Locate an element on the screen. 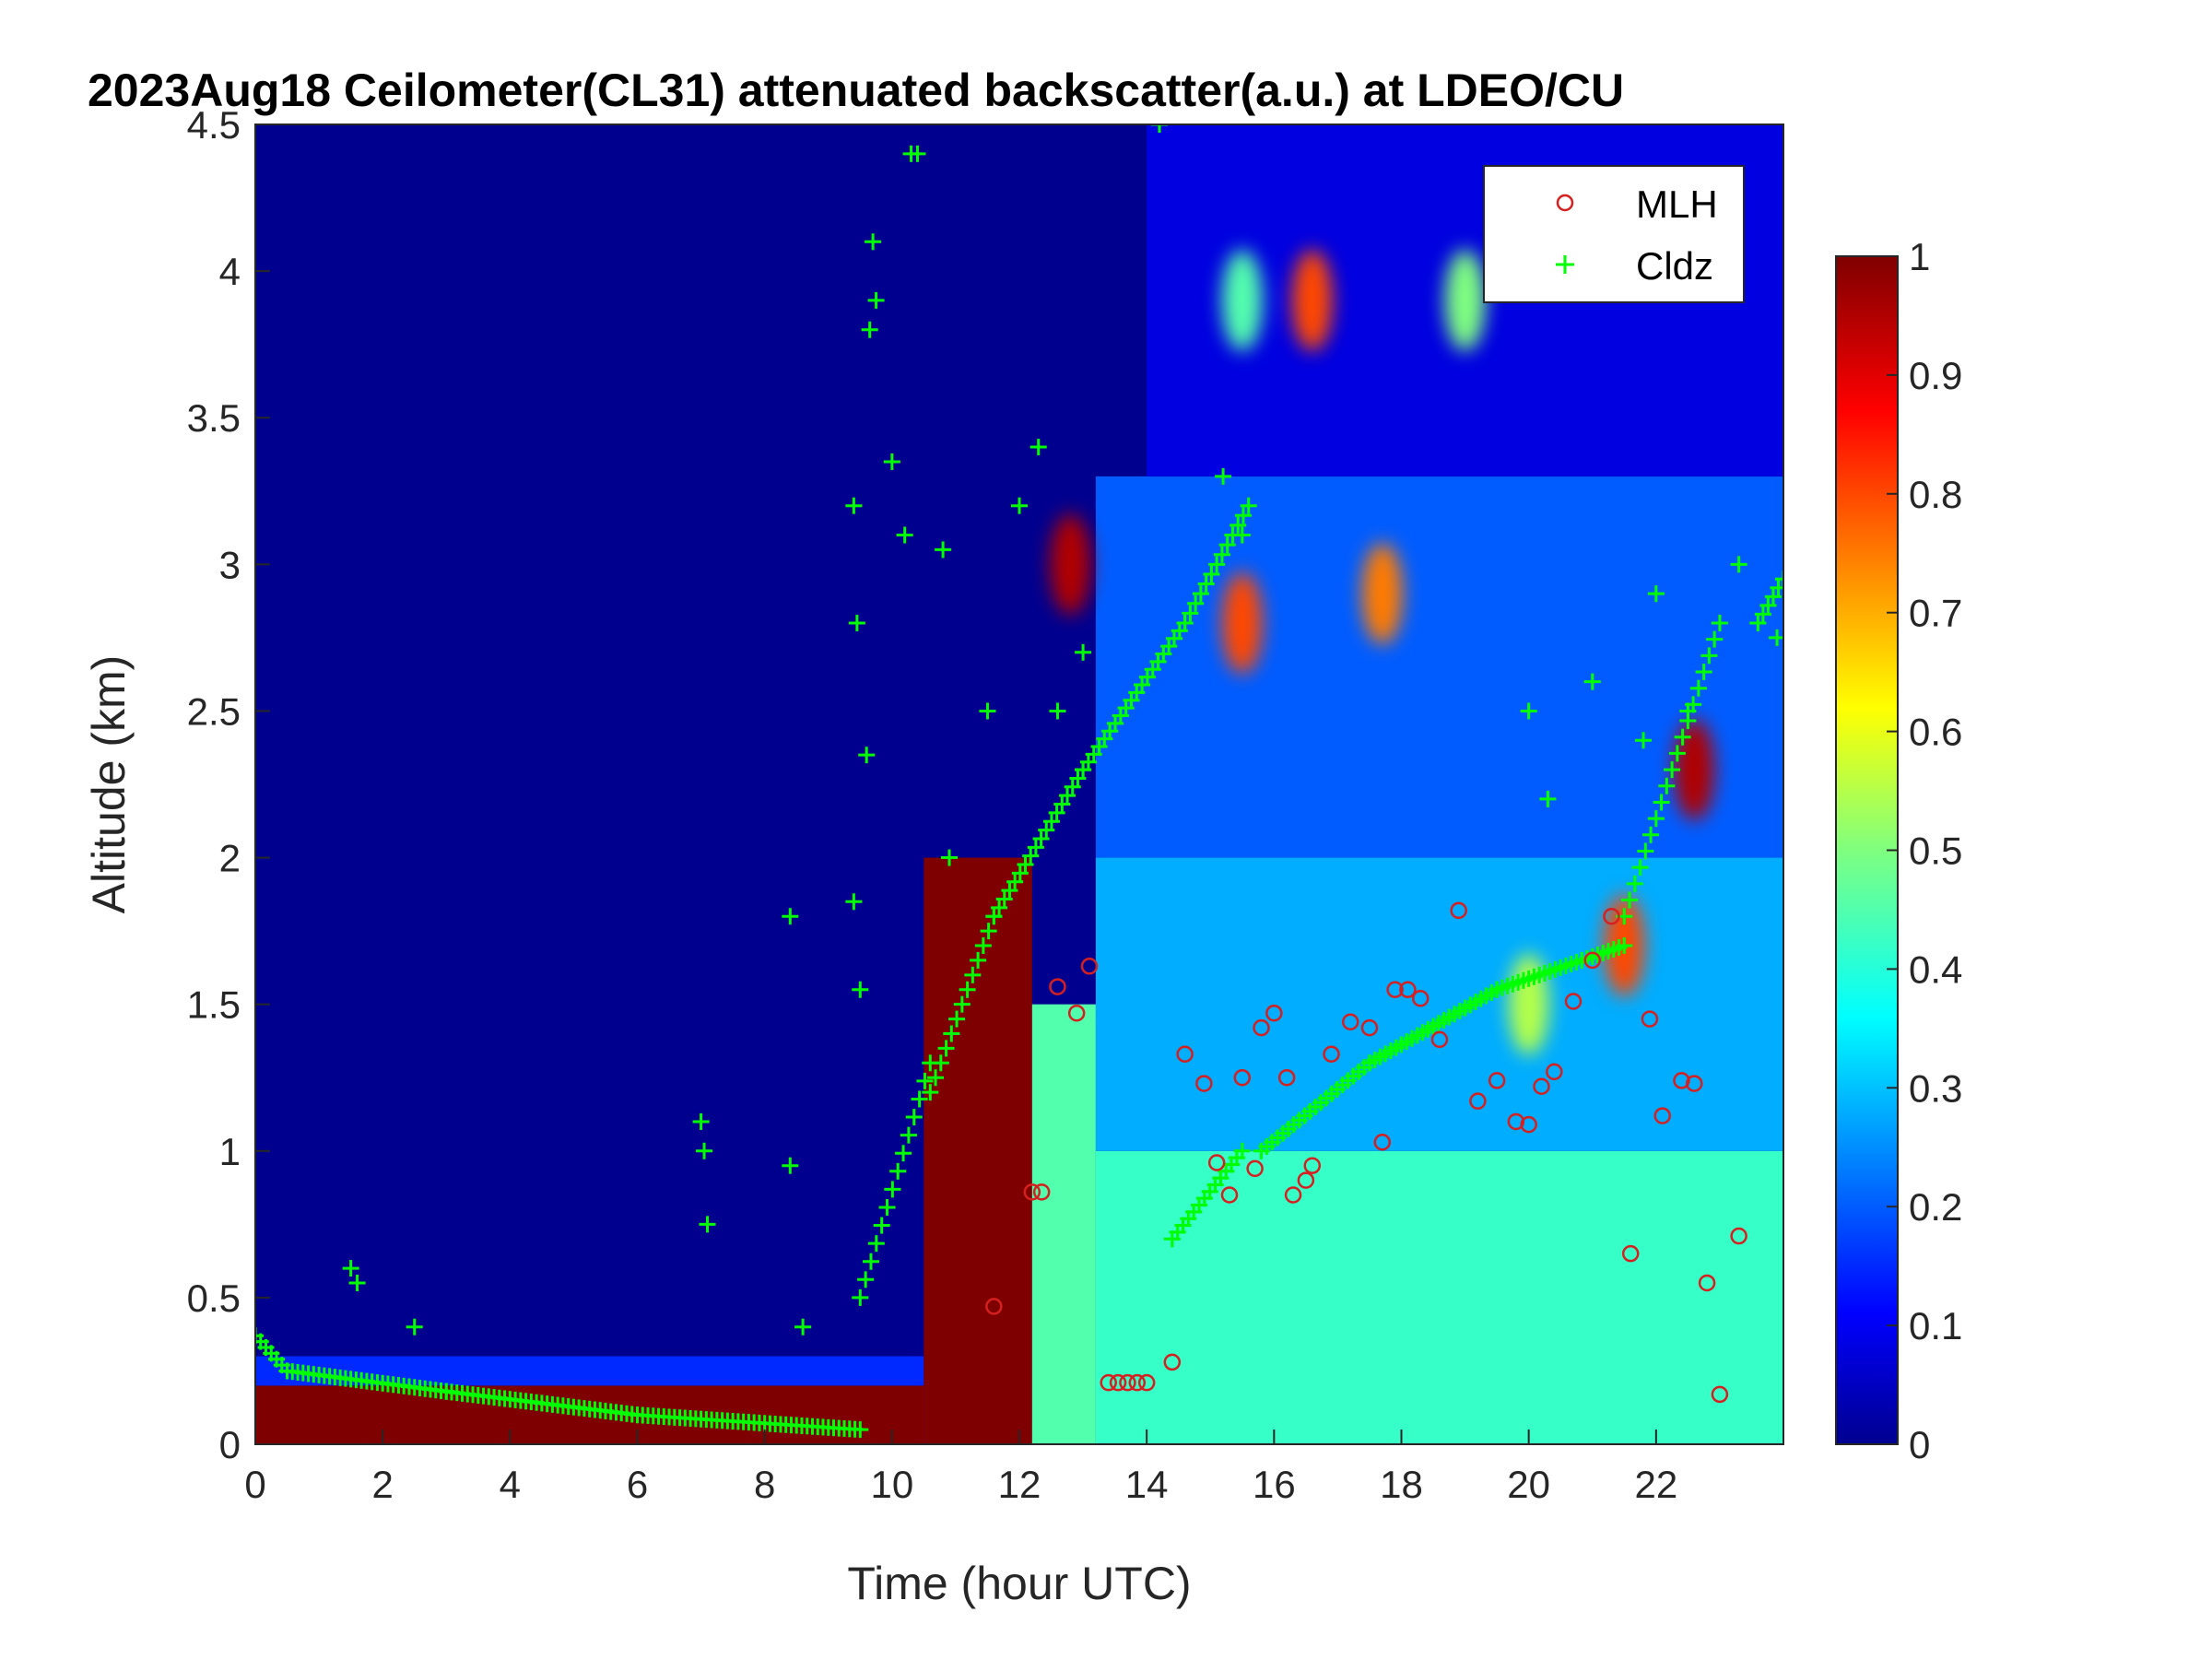 This screenshot has height=1659, width=2212. y-tick-label-0: 0 is located at coordinates (230, 1444).